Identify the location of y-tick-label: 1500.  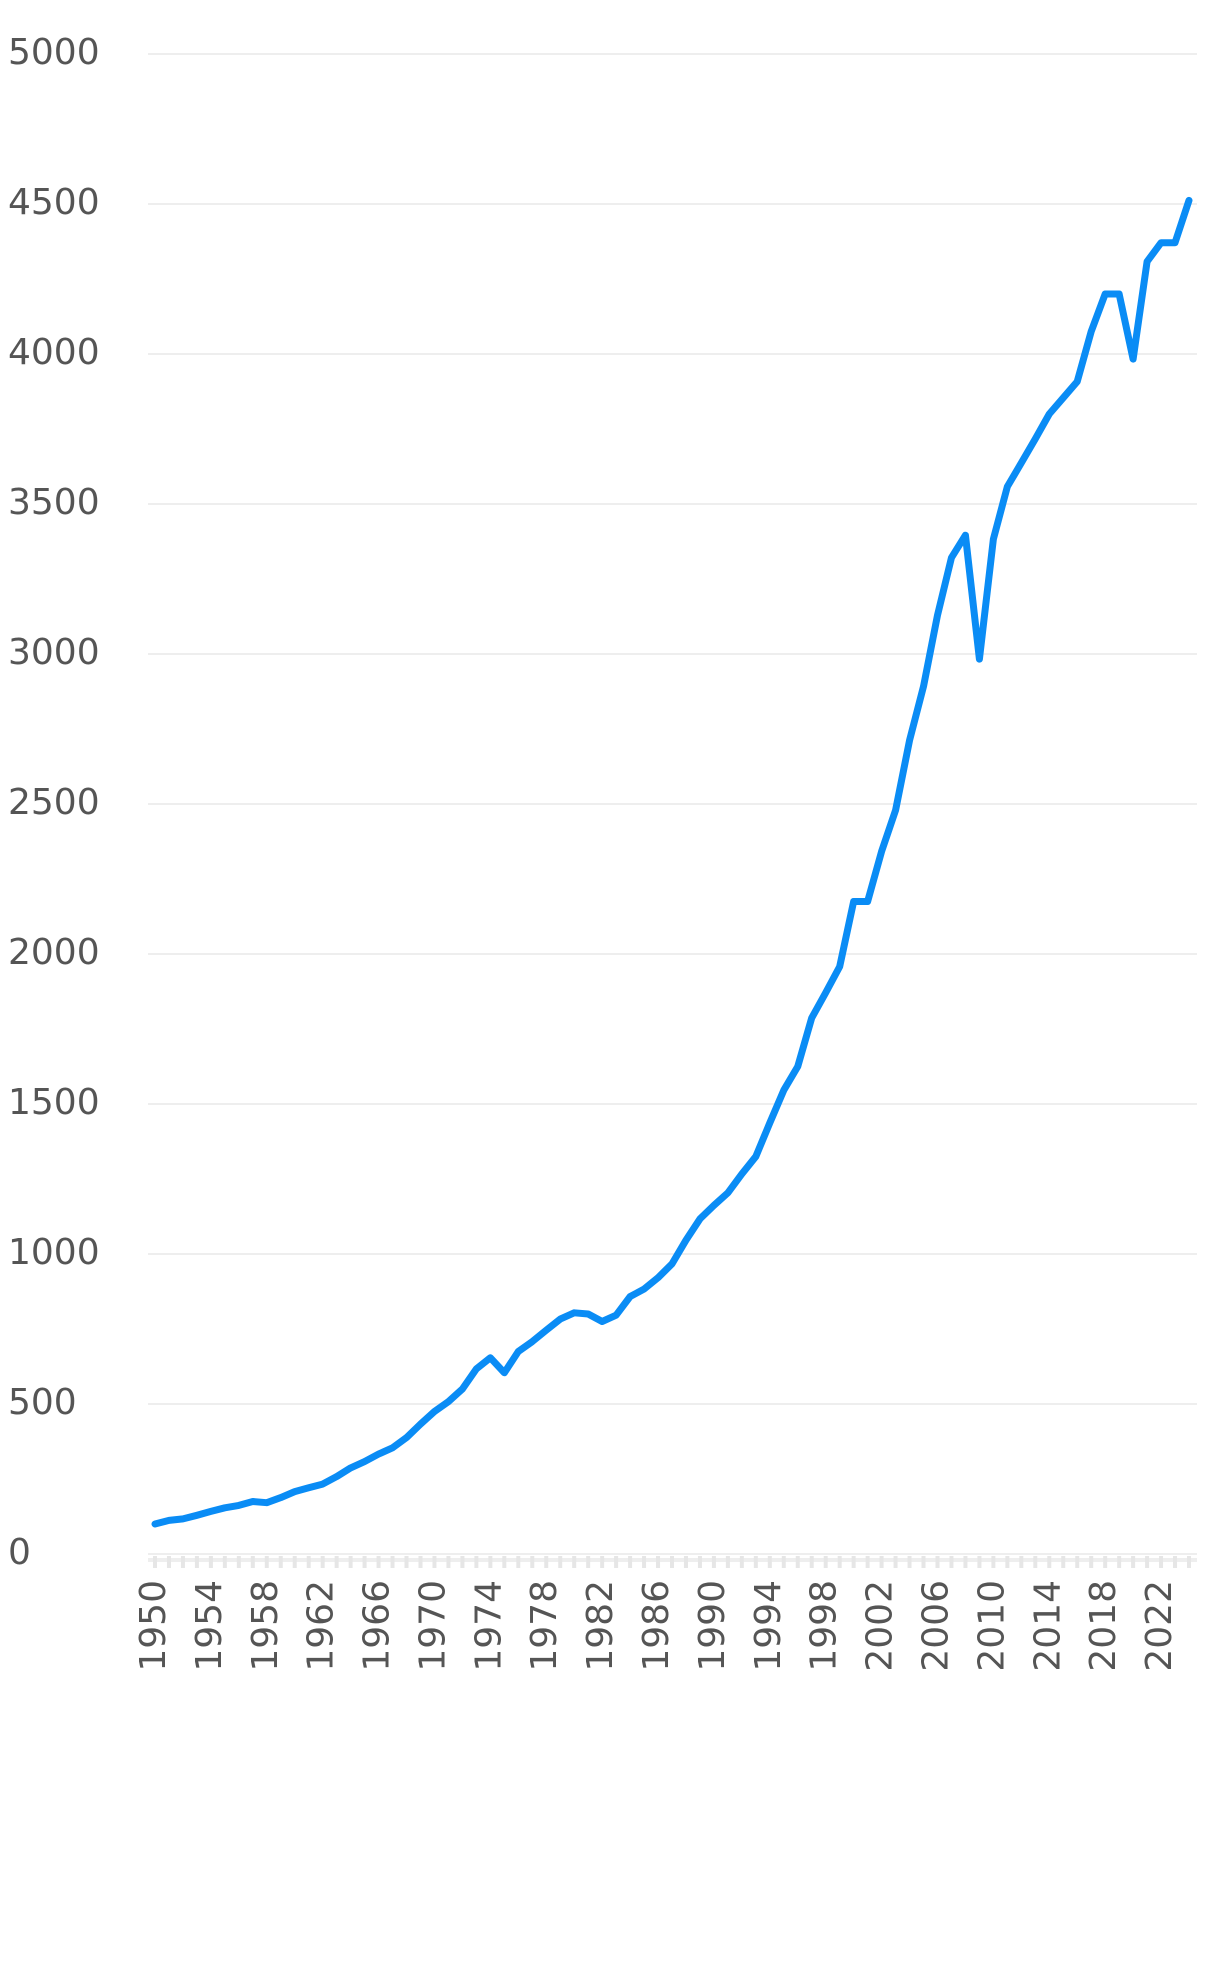
(54, 1102).